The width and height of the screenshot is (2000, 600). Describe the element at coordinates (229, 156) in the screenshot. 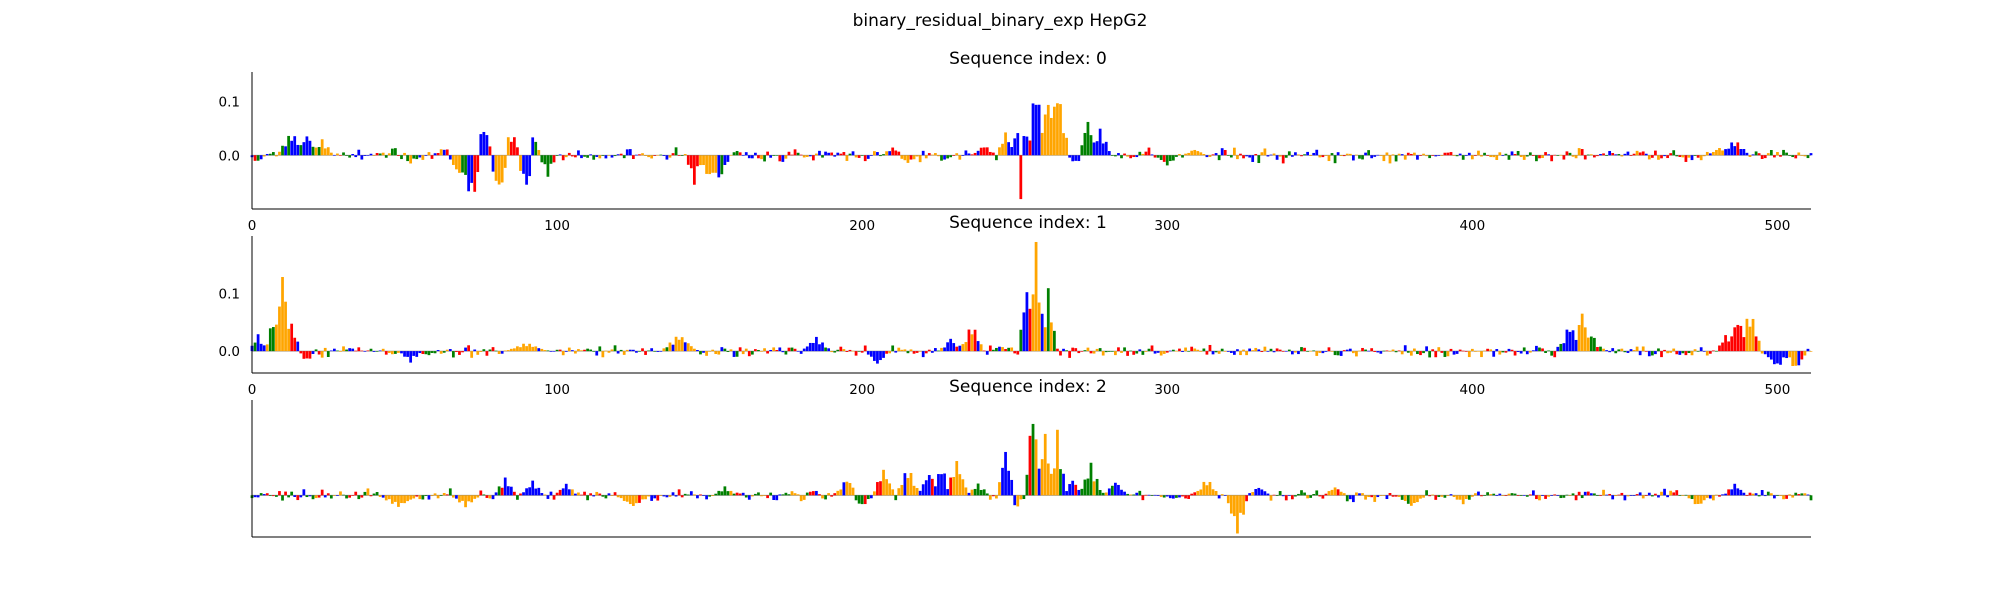

I see `y-tick-label: 0.0` at that location.